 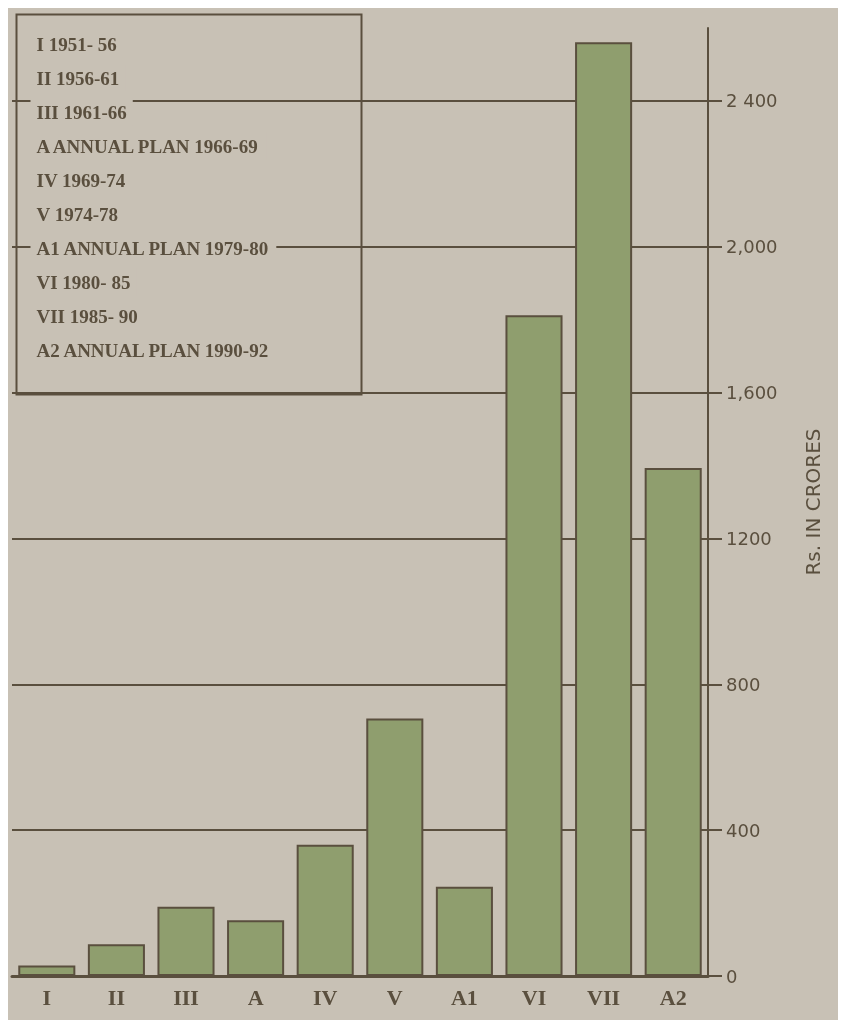 What do you see at coordinates (78, 78) in the screenshot?
I see `annotation: II 1956-61` at bounding box center [78, 78].